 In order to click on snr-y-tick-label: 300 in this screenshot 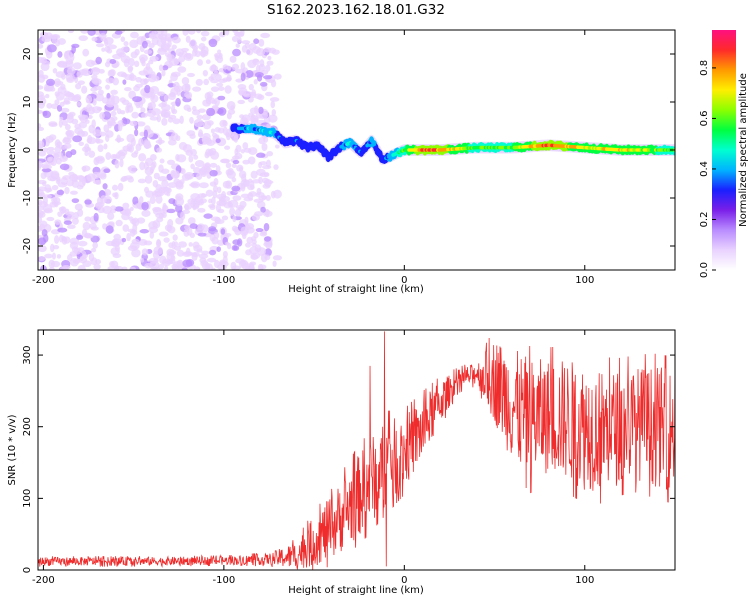, I will do `click(27, 355)`.